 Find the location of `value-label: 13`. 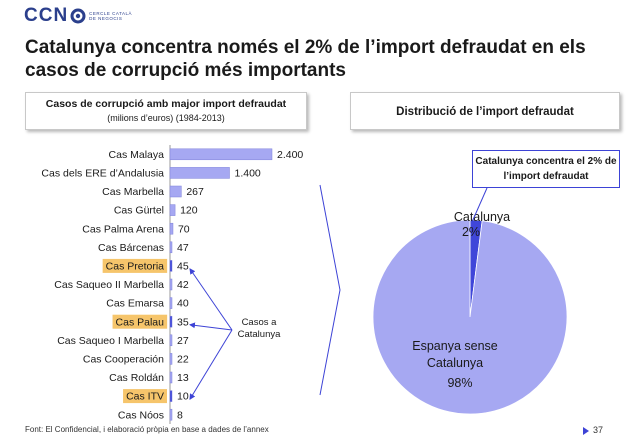

value-label: 13 is located at coordinates (183, 378).